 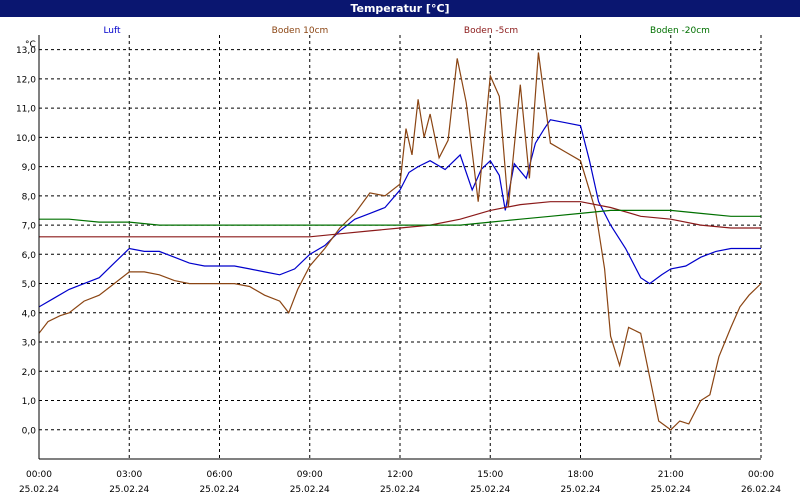 What do you see at coordinates (29, 285) in the screenshot?
I see `y-tick-label: 5,0` at bounding box center [29, 285].